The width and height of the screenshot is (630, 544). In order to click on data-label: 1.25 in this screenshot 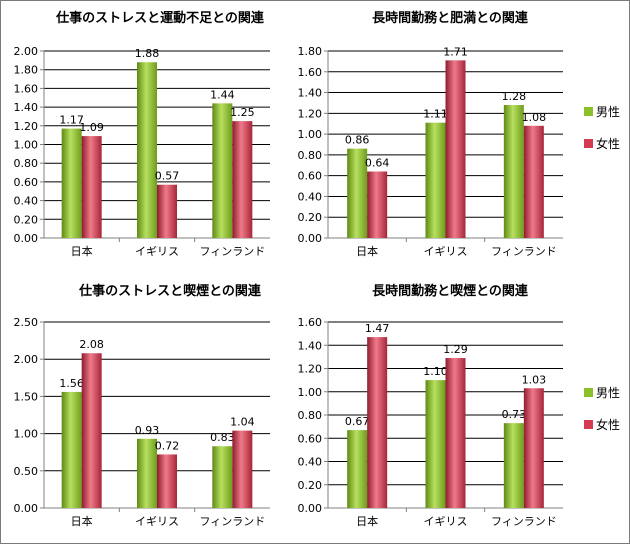, I will do `click(242, 112)`.